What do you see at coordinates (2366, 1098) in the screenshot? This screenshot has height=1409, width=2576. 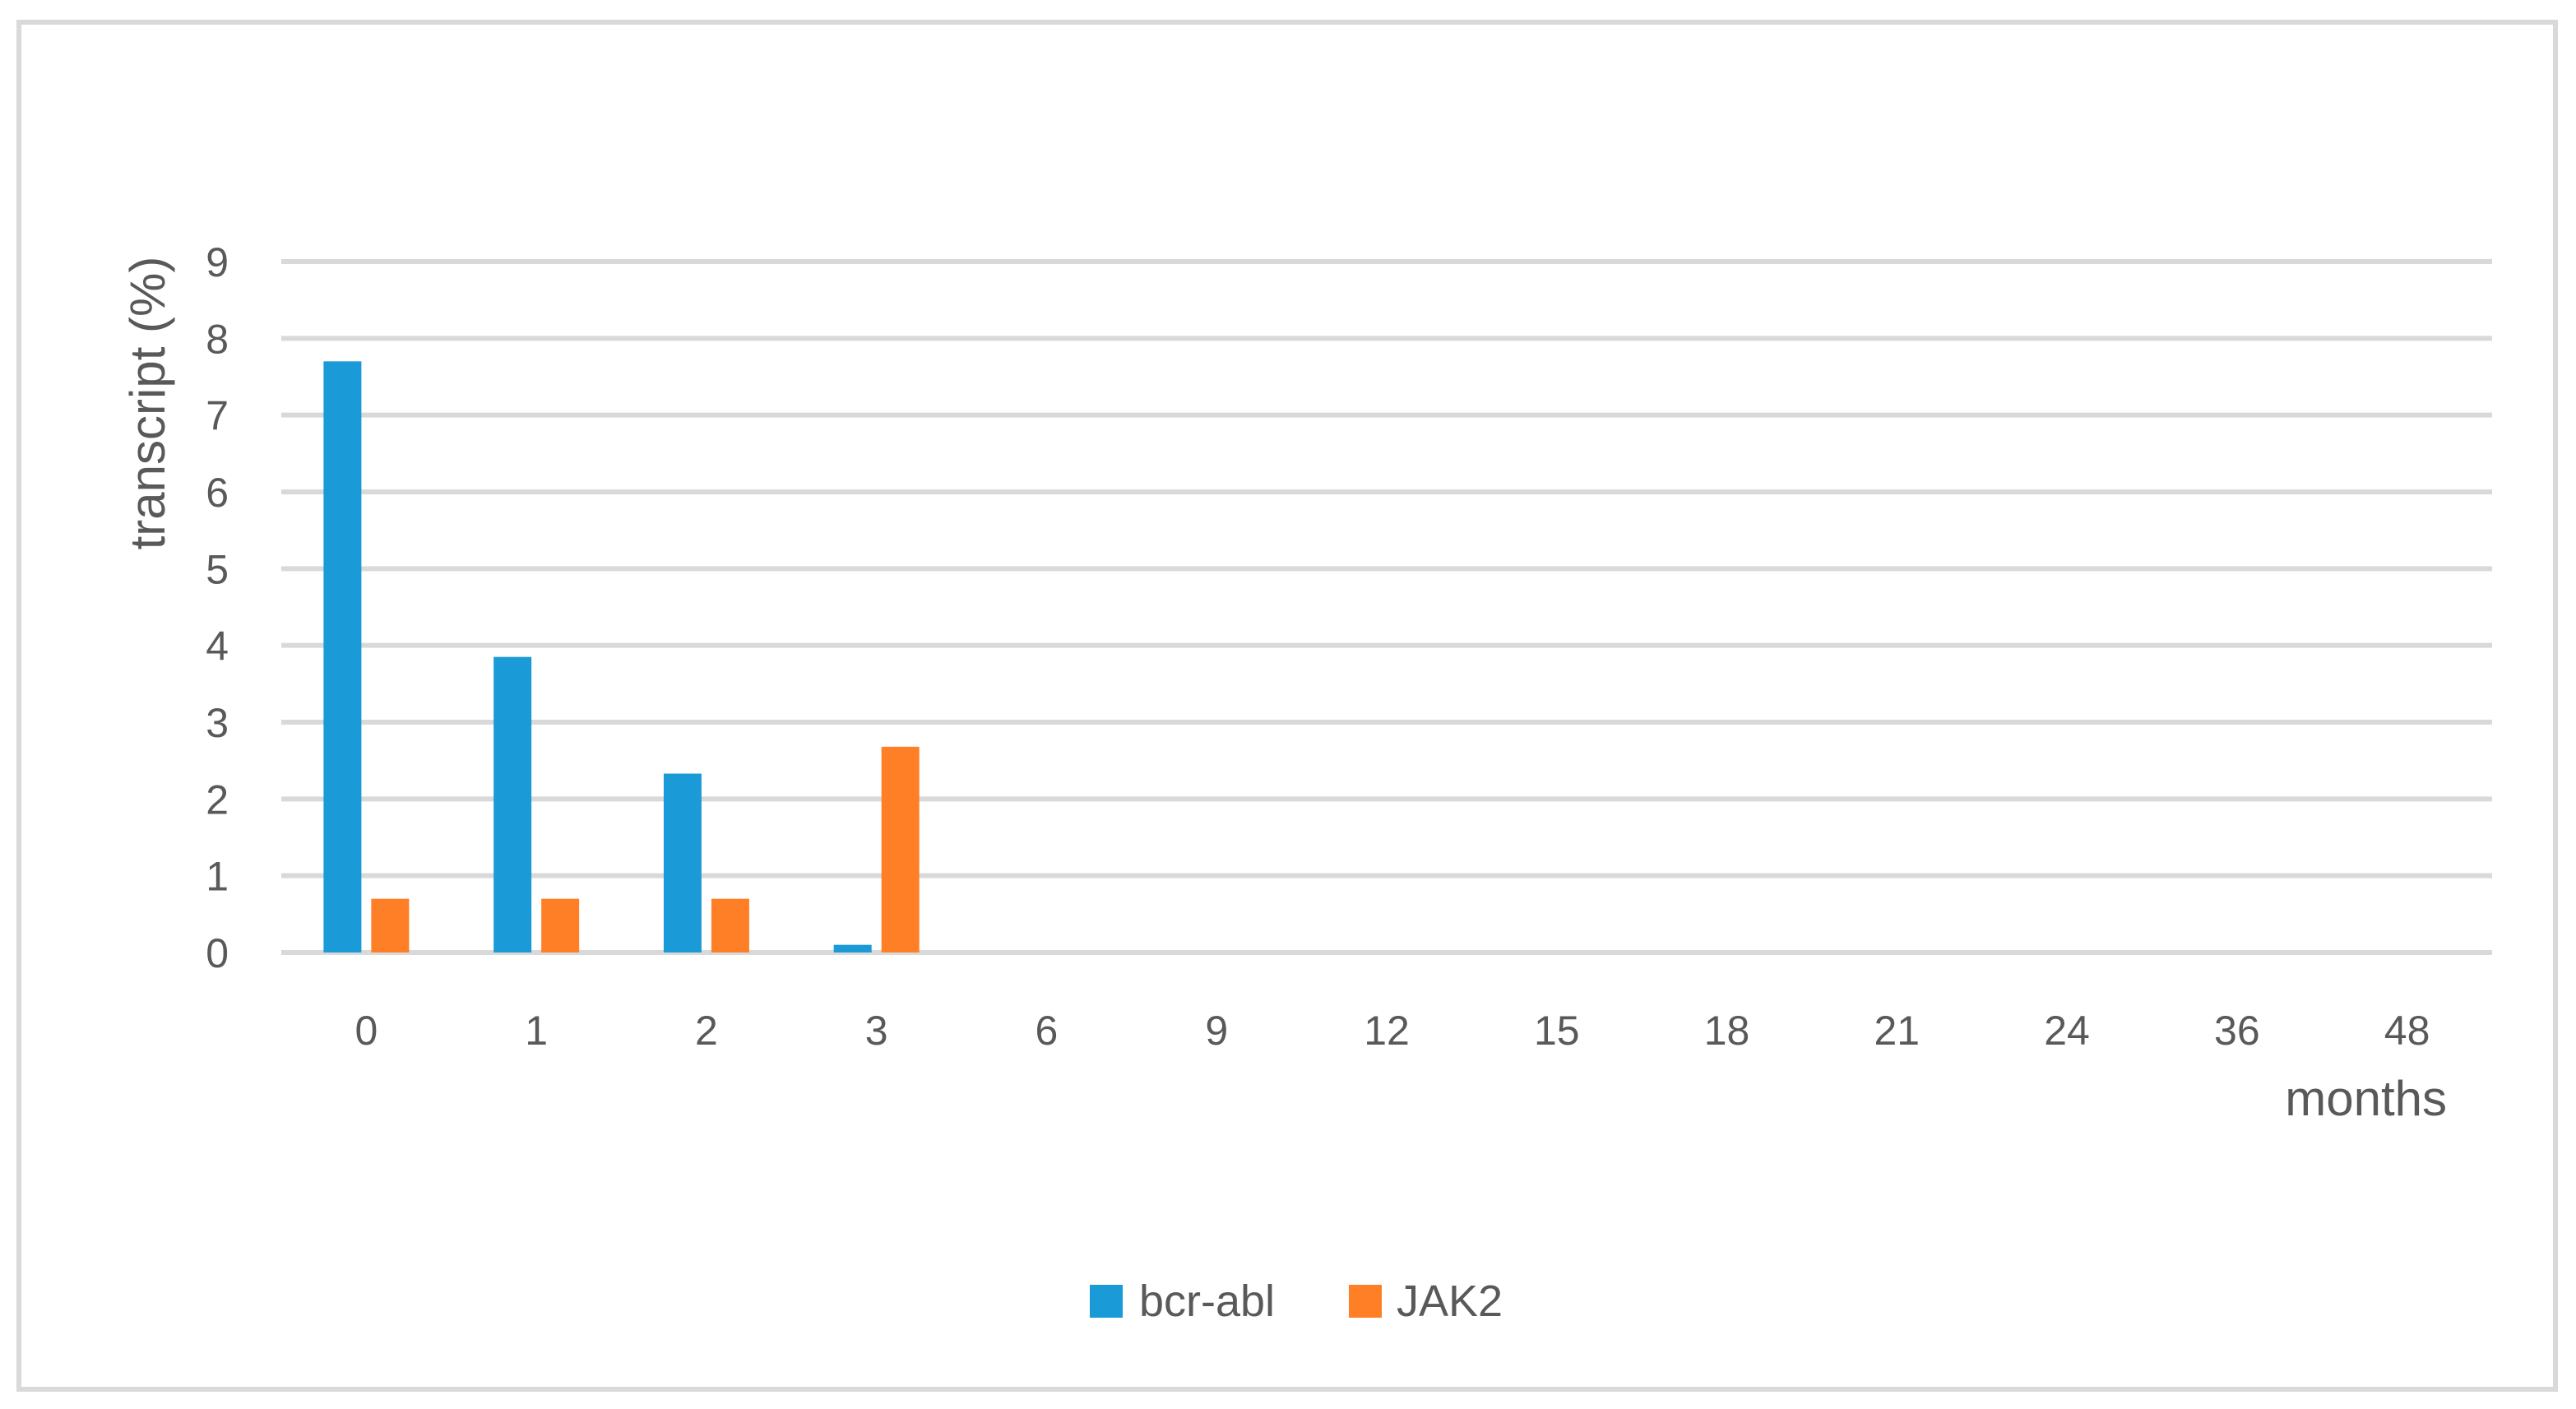 I see `x-axis-title: months` at bounding box center [2366, 1098].